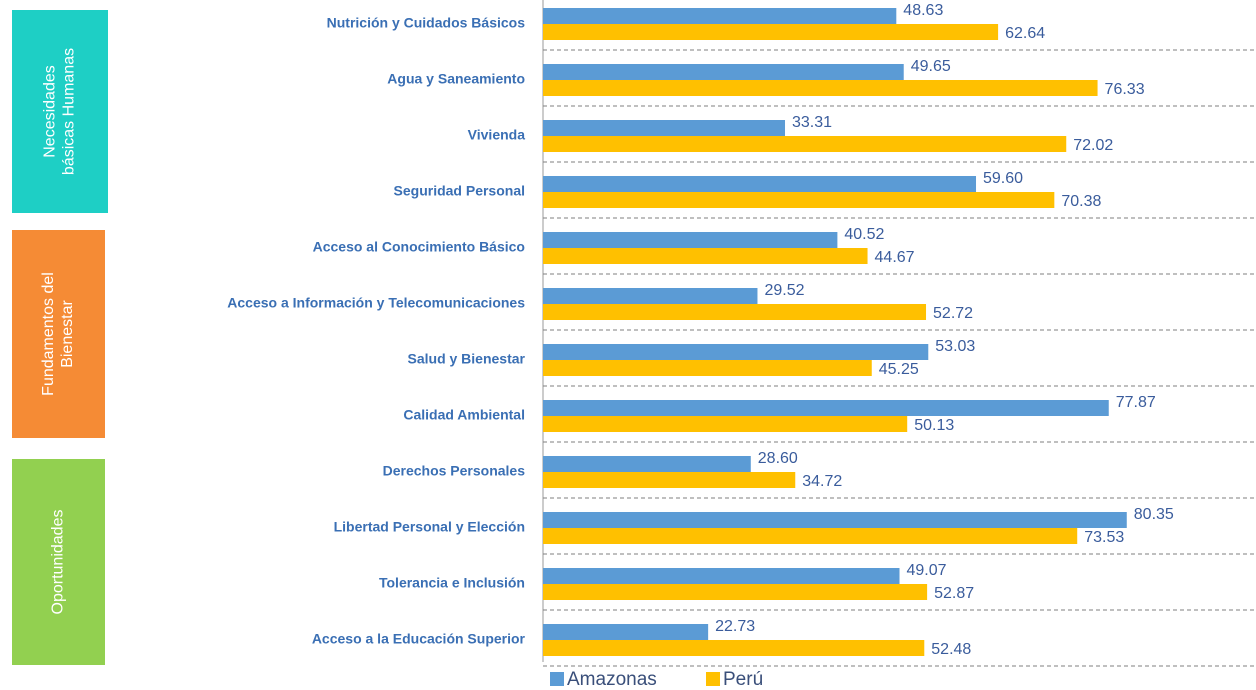 Image resolution: width=1256 pixels, height=690 pixels. What do you see at coordinates (1104, 537) in the screenshot?
I see `value-label: 73.53` at bounding box center [1104, 537].